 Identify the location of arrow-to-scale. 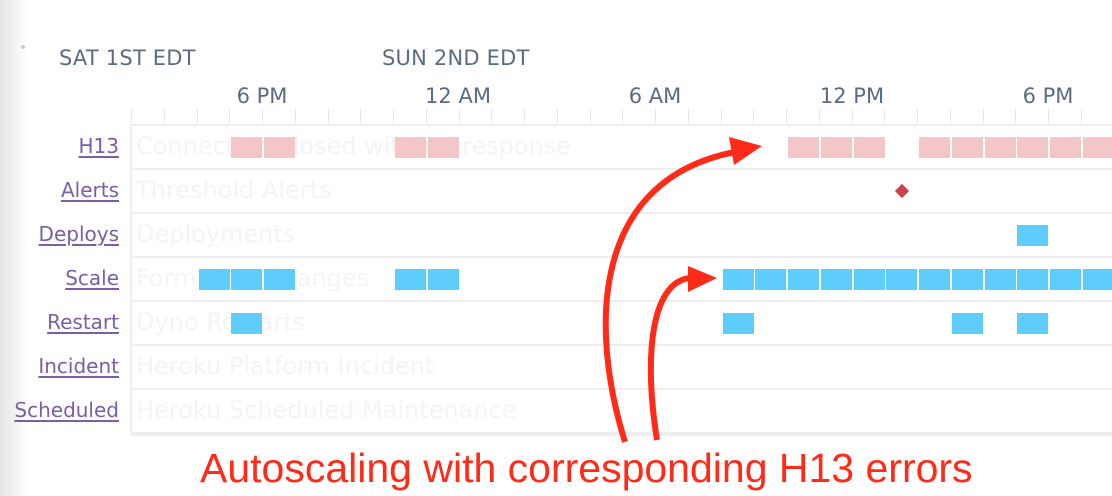
(669, 358).